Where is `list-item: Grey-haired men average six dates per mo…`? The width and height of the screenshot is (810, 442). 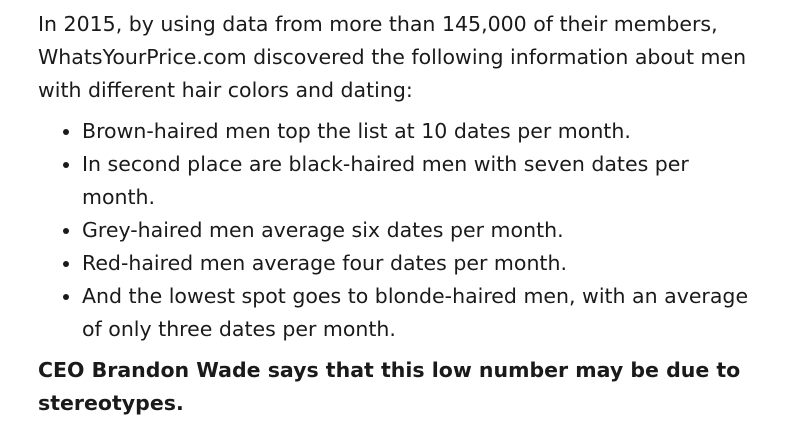 list-item: Grey-haired men average six dates per mo… is located at coordinates (420, 230).